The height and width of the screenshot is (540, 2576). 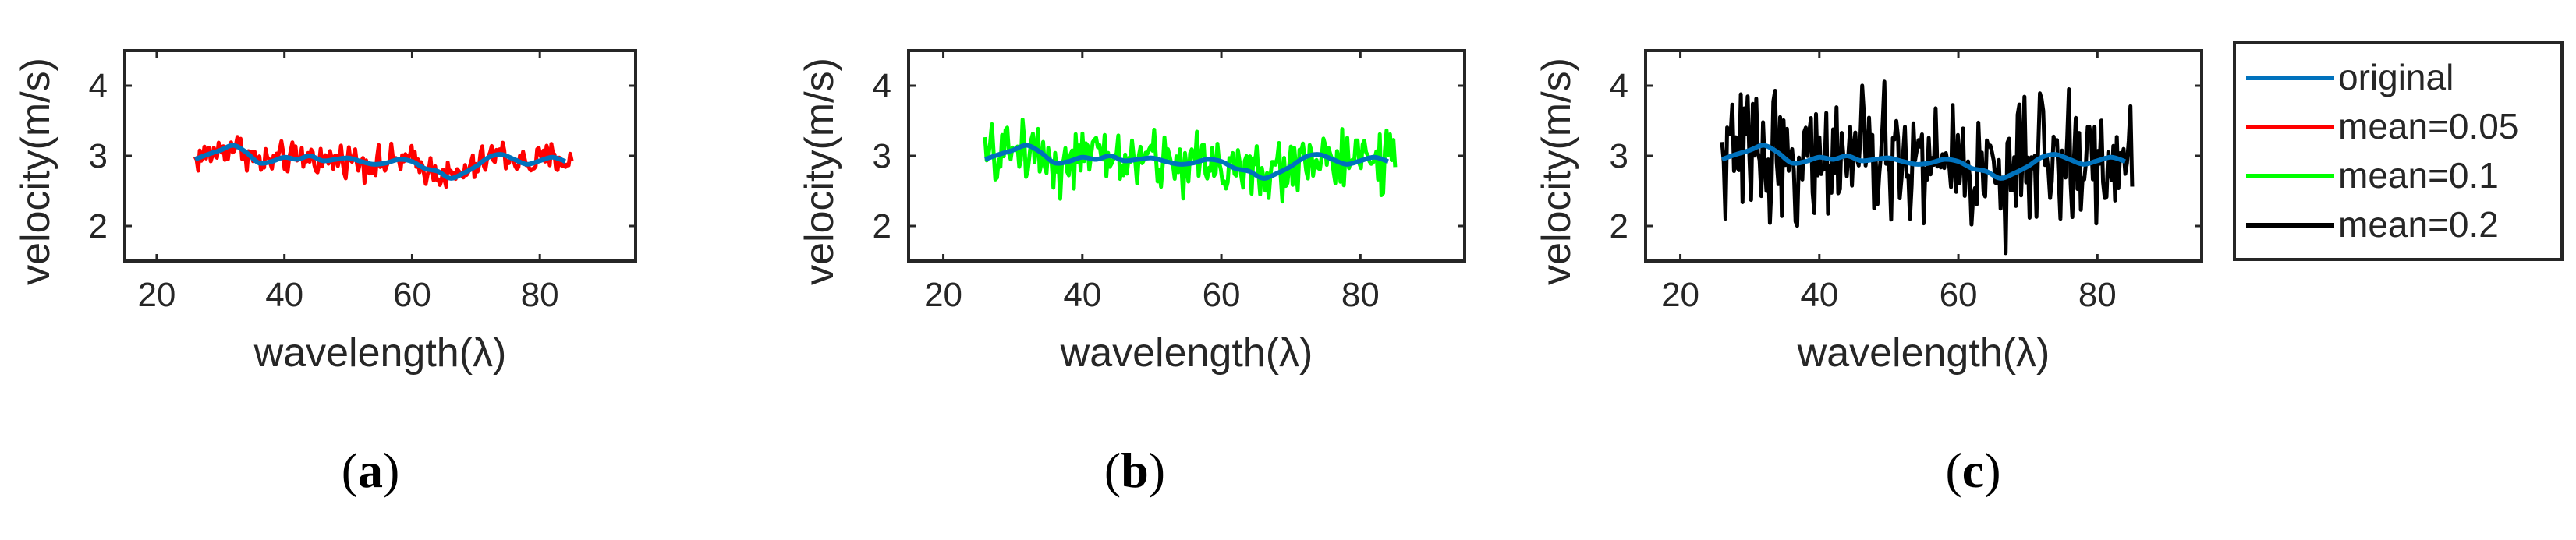 I want to click on panel-labels: (a) (b) (c), so click(x=1171, y=471).